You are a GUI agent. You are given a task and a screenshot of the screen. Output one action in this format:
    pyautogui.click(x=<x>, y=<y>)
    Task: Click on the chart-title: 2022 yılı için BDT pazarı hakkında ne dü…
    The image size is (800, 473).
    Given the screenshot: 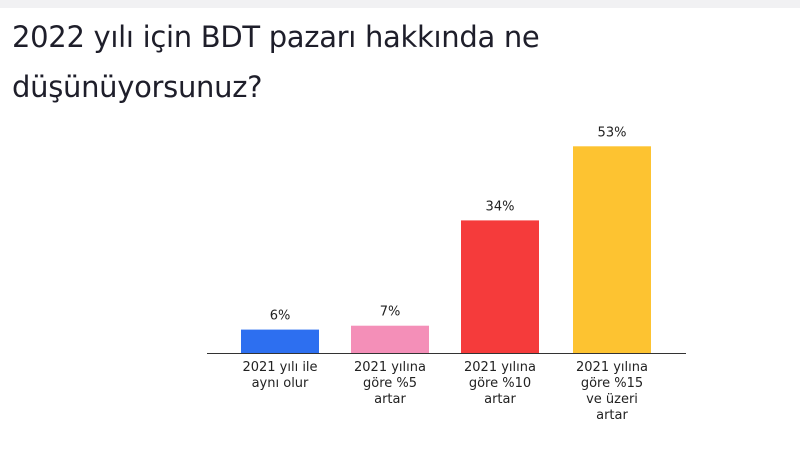 What is the action you would take?
    pyautogui.click(x=276, y=62)
    